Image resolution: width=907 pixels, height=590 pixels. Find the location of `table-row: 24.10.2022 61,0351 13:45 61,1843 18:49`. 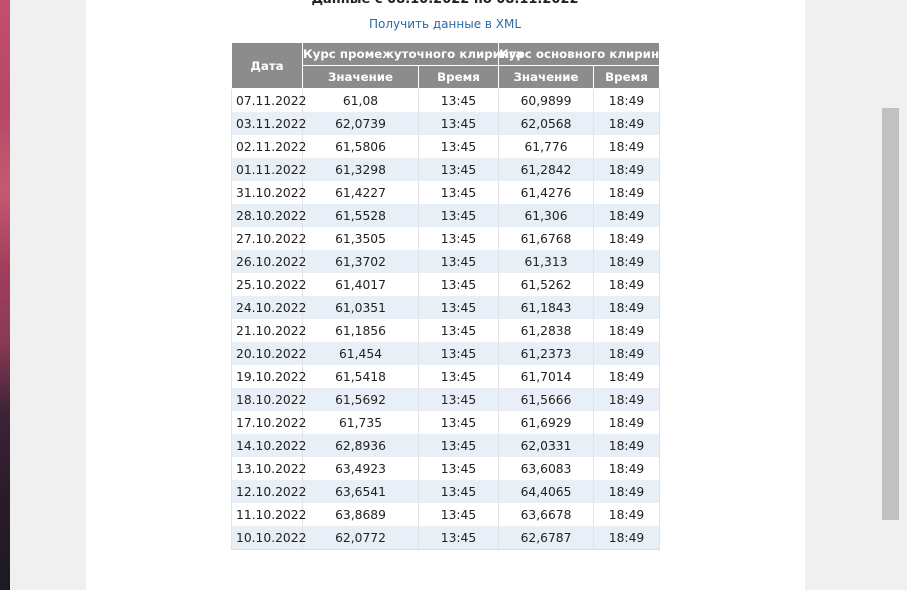

table-row: 24.10.2022 61,0351 13:45 61,1843 18:49 is located at coordinates (446, 307).